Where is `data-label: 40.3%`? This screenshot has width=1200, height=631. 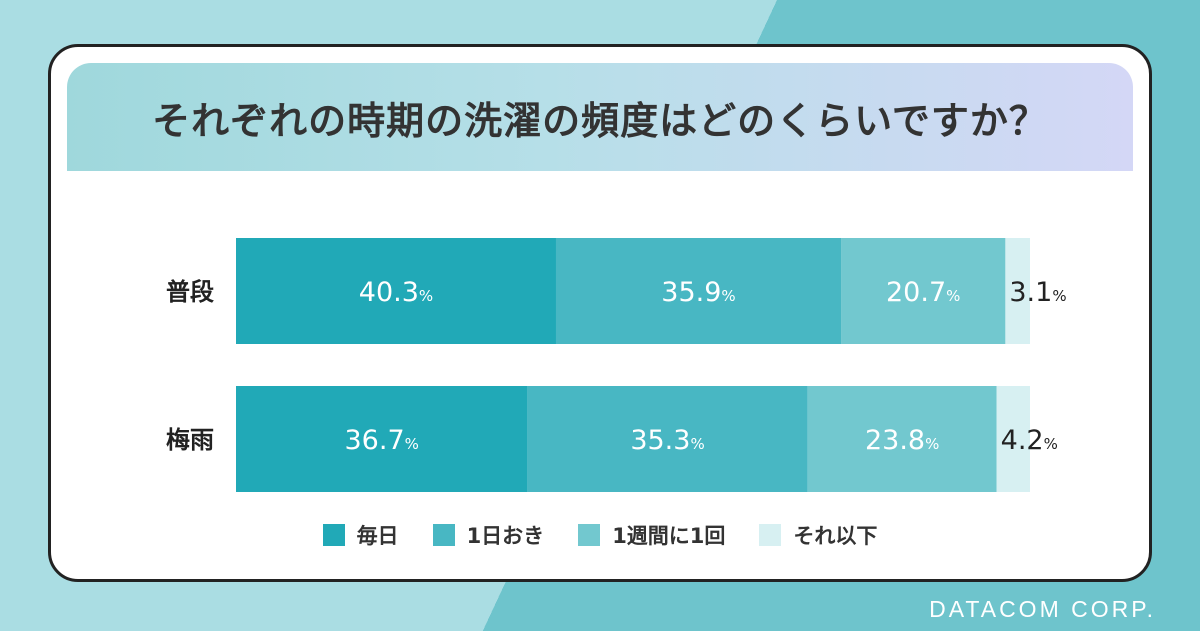 data-label: 40.3% is located at coordinates (396, 292).